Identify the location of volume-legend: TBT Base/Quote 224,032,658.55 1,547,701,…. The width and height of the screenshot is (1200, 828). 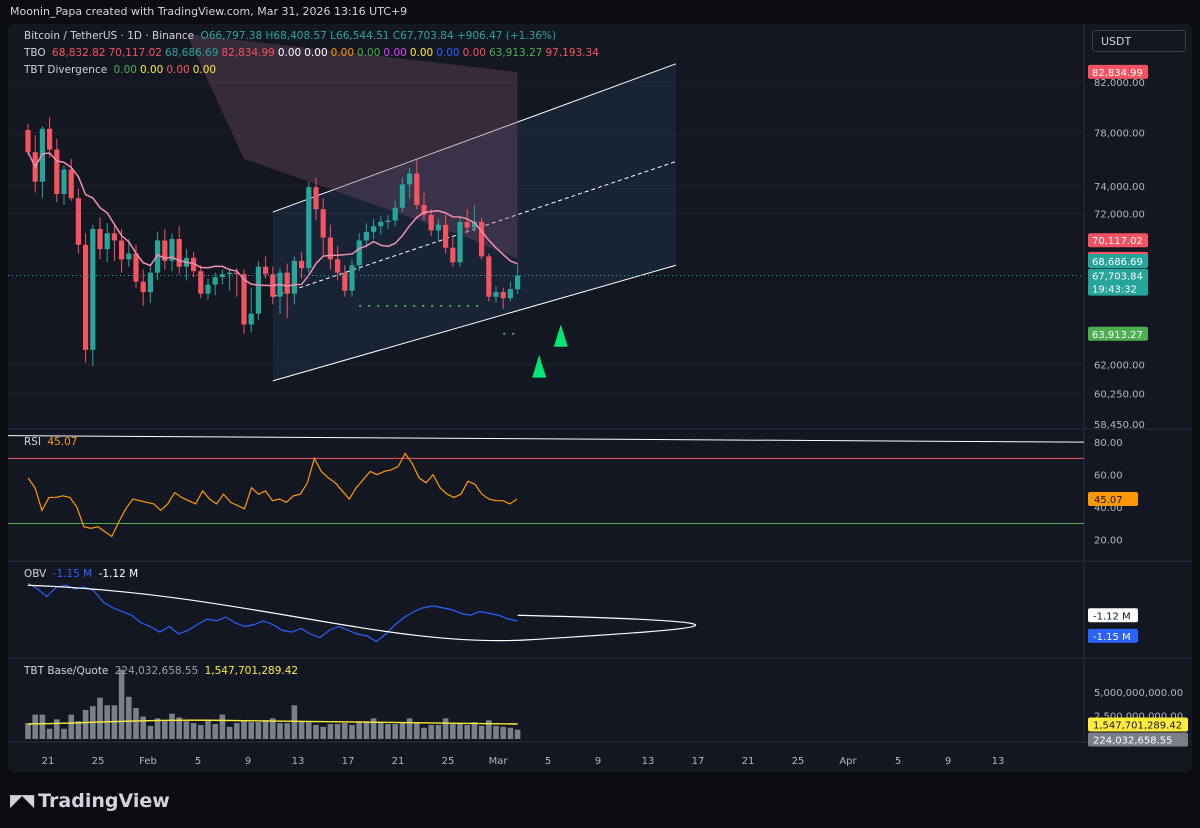
(162, 671).